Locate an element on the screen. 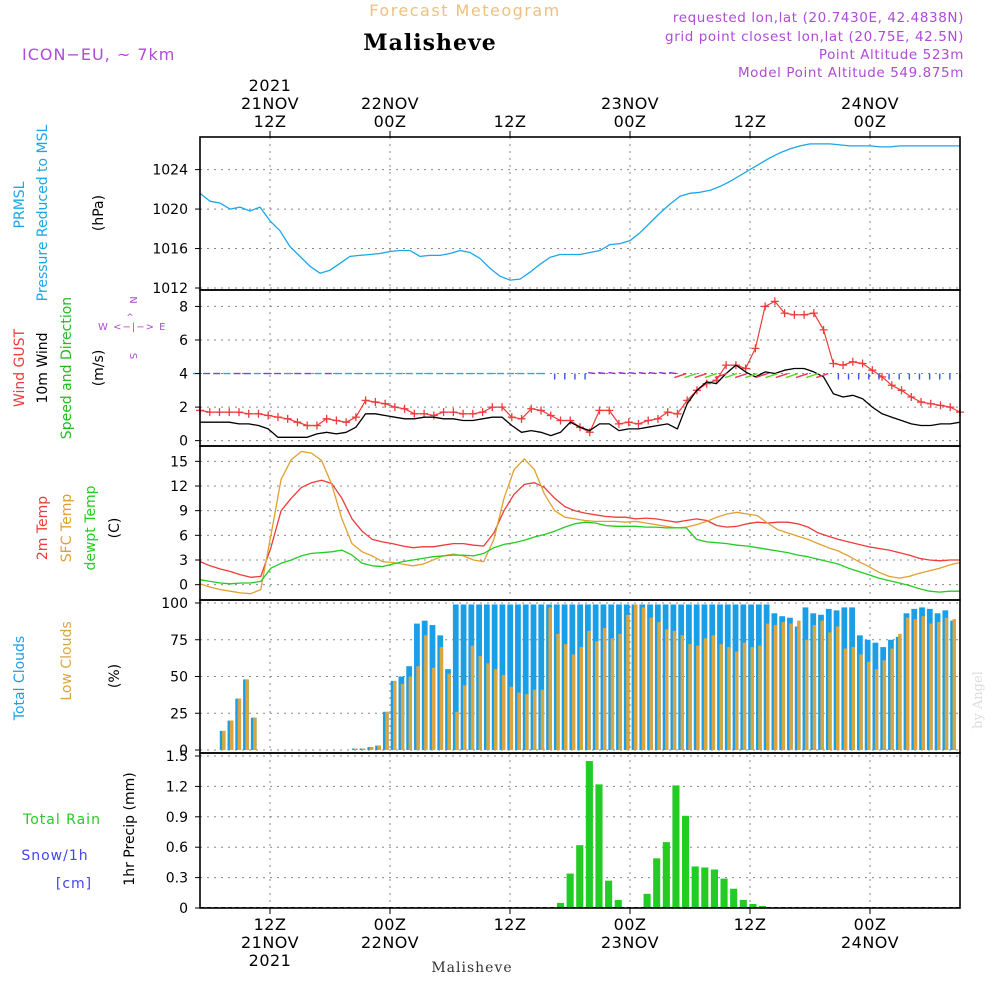  clouds-unit-label: (%) is located at coordinates (115, 676).